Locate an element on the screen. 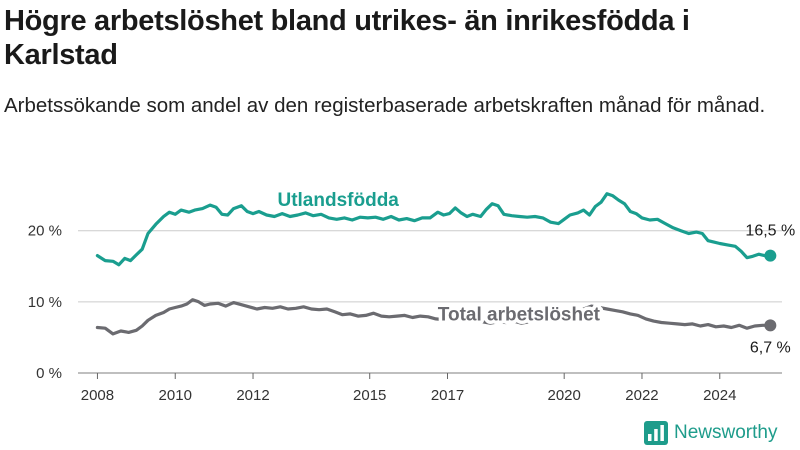 The width and height of the screenshot is (800, 450). x-tick-label: 2017 is located at coordinates (447, 395).